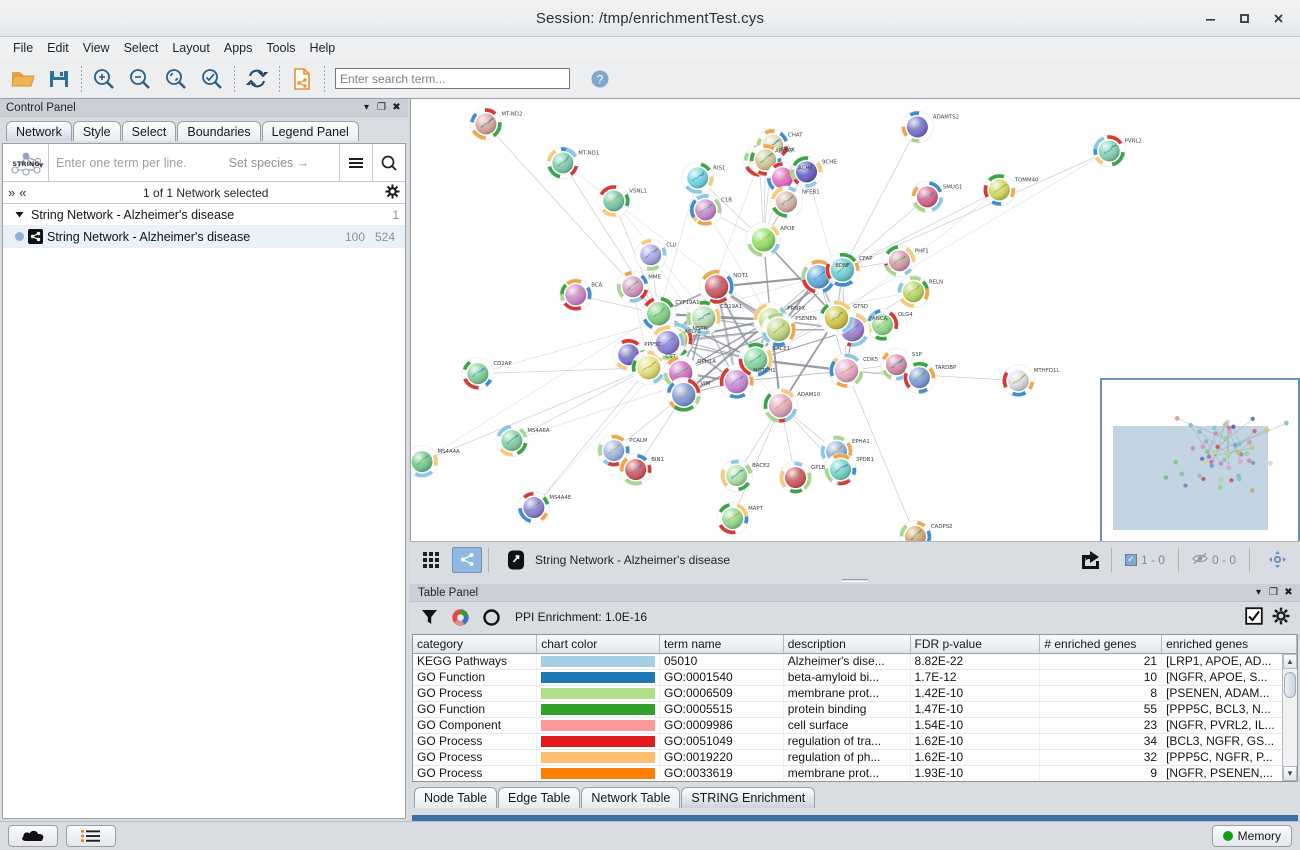 The image size is (1300, 850). Describe the element at coordinates (1227, 836) in the screenshot. I see `memory-status-dot` at that location.